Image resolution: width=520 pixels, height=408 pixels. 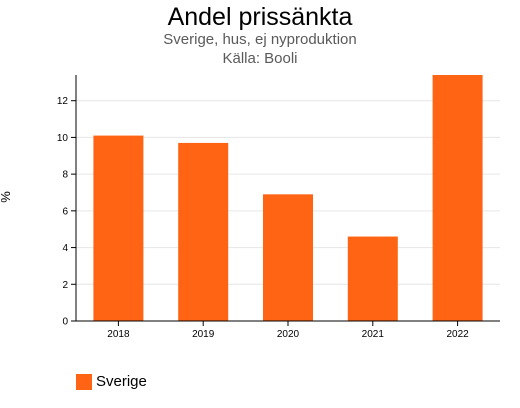 I want to click on bar-2018, so click(x=118, y=228).